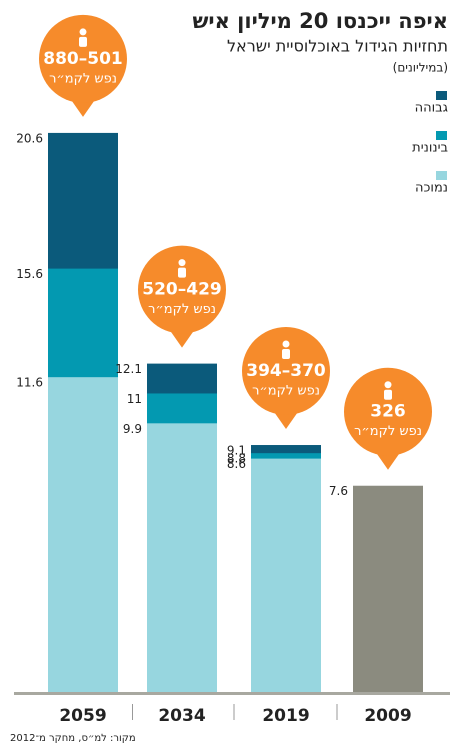 Image resolution: width=458 pixels, height=748 pixels. I want to click on value-label: 11, so click(134, 399).